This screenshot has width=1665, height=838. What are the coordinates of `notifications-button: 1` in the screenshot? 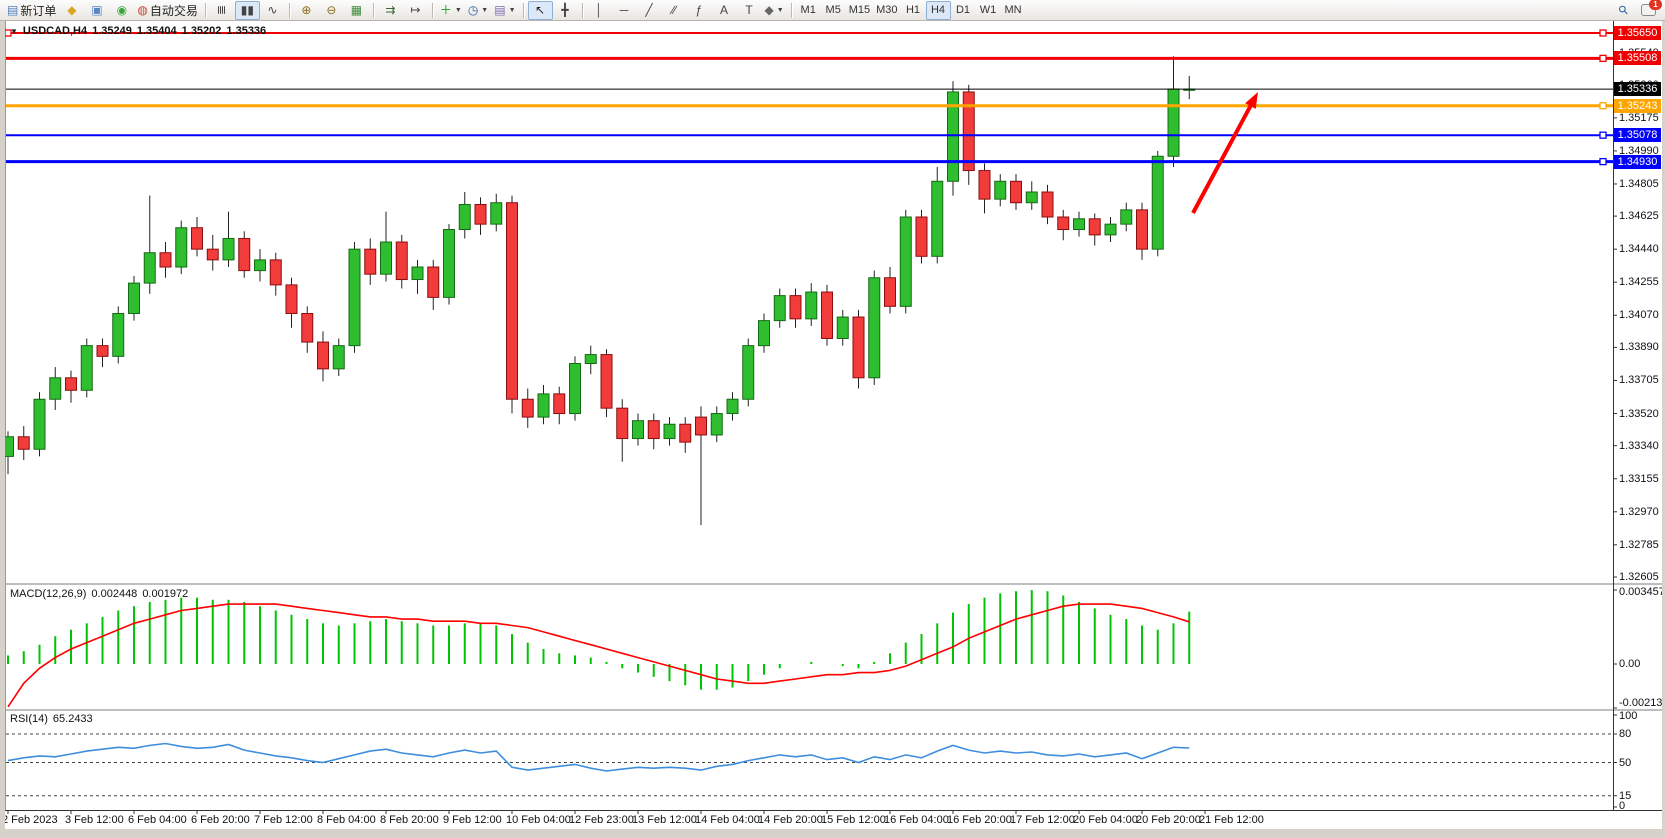 It's located at (1649, 10).